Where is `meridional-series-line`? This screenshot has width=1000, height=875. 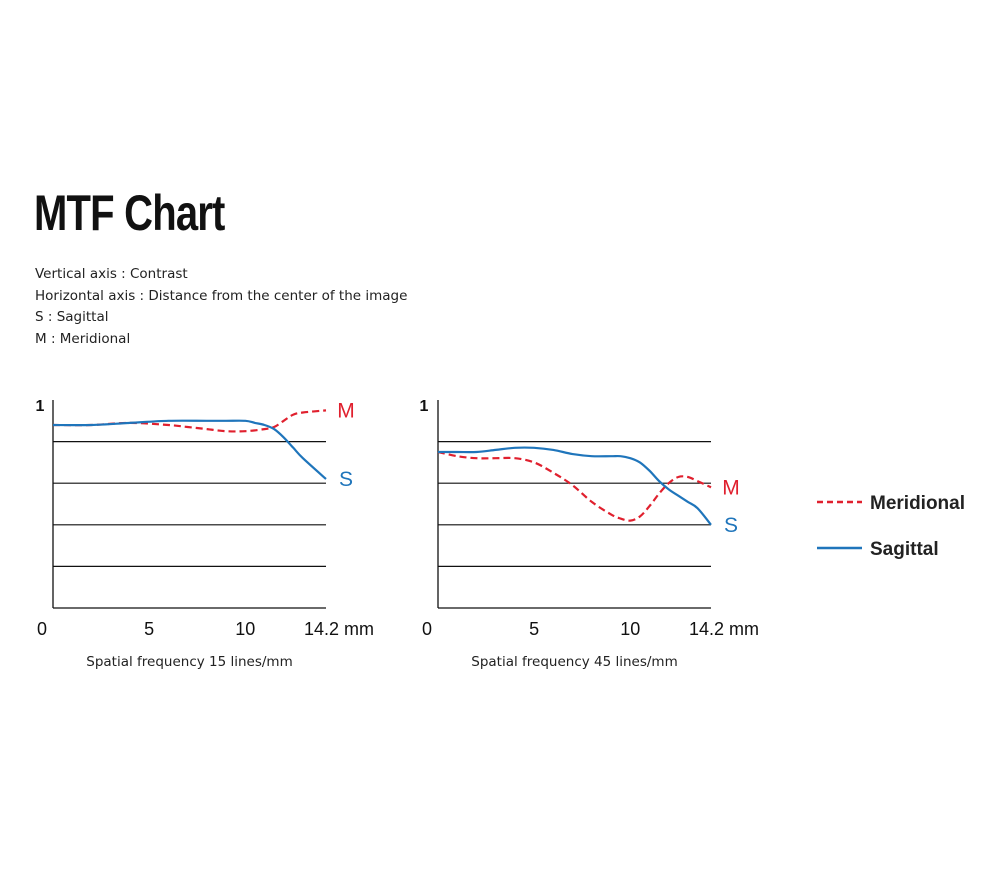
meridional-series-line is located at coordinates (574, 486).